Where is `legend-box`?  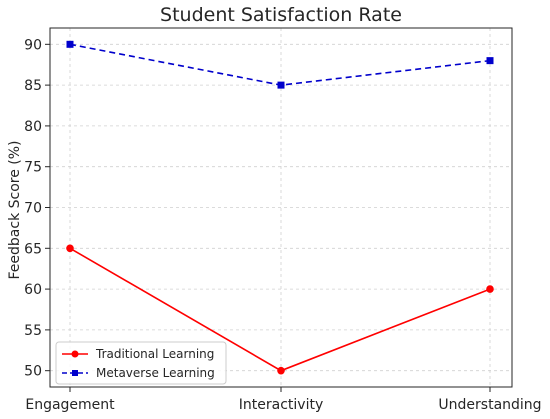
legend-box is located at coordinates (141, 363).